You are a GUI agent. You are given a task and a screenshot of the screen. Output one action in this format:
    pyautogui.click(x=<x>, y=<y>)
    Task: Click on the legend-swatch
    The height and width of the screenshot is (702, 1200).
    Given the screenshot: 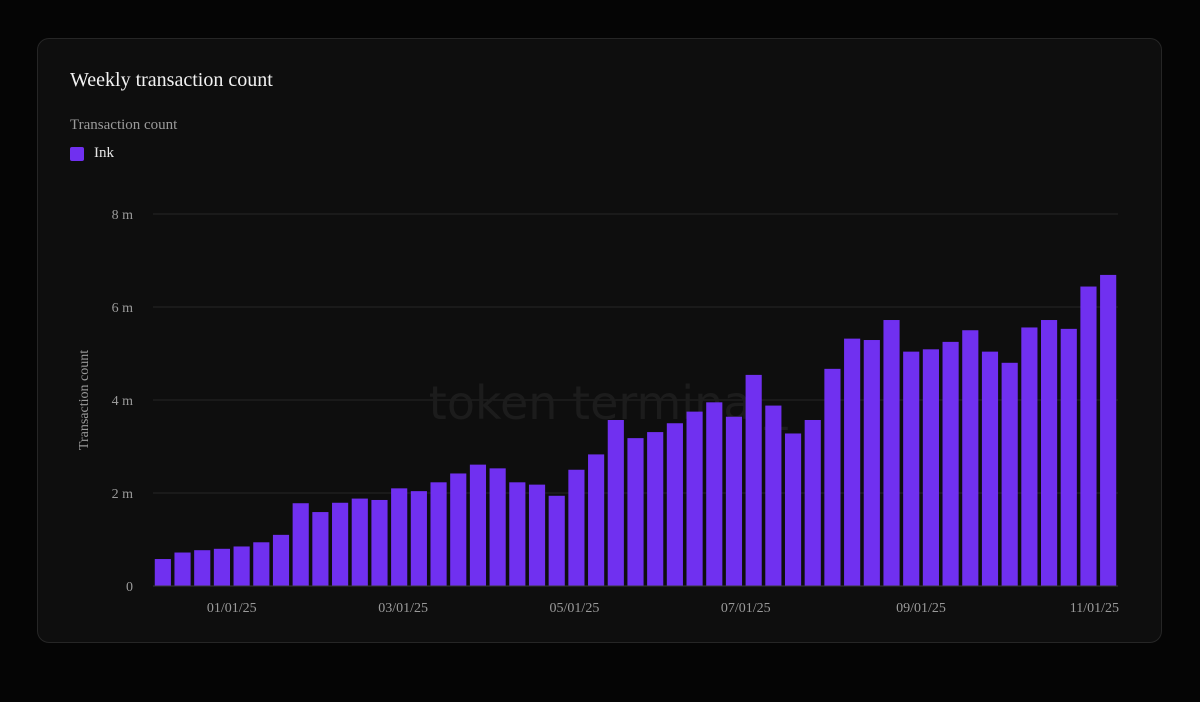 What is the action you would take?
    pyautogui.click(x=77, y=153)
    